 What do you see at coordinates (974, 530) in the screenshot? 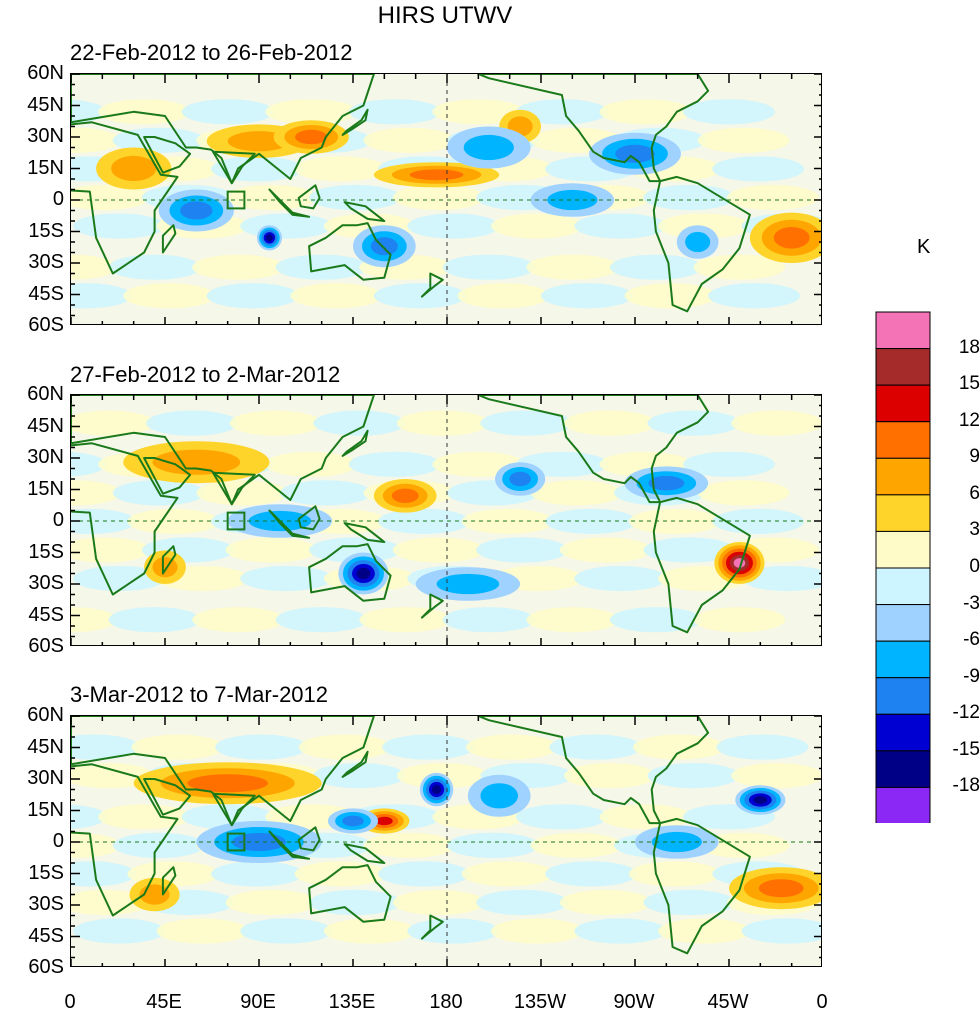
I see `colorbar-level-label: 3` at bounding box center [974, 530].